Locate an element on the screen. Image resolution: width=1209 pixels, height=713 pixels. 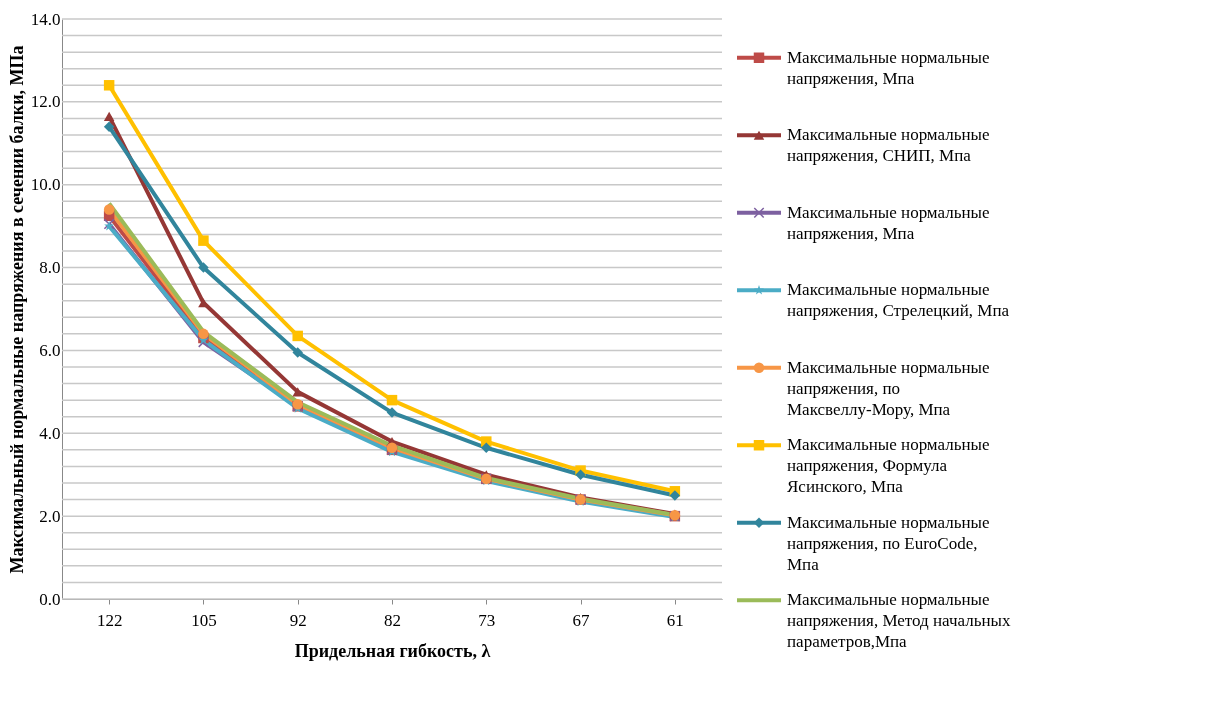
x-tick-label: 92 is located at coordinates (298, 620).